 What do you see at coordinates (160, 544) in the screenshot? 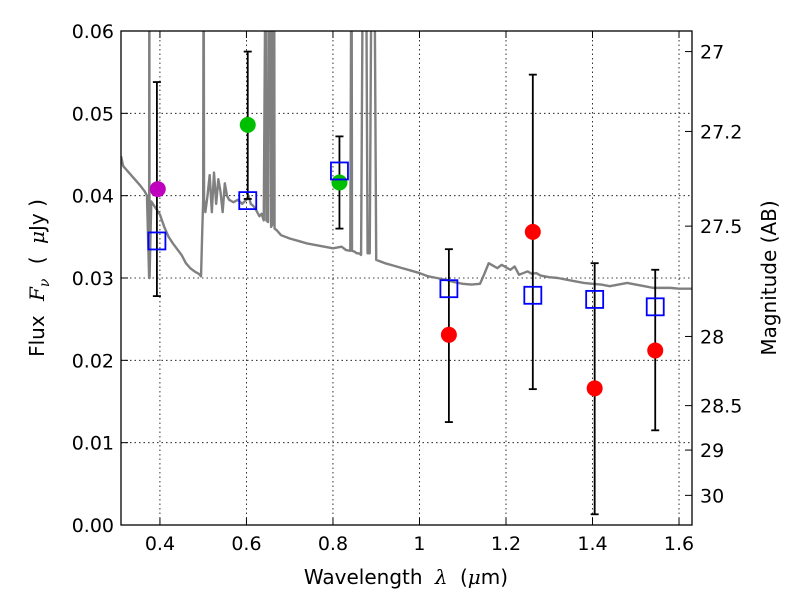
I see `x-tick-label: 0.4` at bounding box center [160, 544].